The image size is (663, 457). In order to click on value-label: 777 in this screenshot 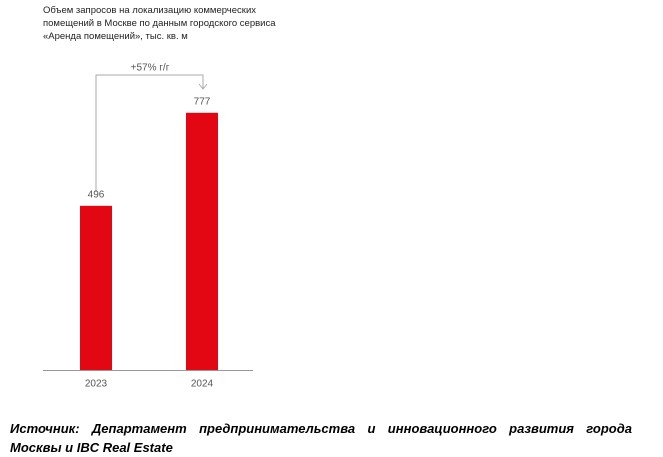, I will do `click(202, 101)`.